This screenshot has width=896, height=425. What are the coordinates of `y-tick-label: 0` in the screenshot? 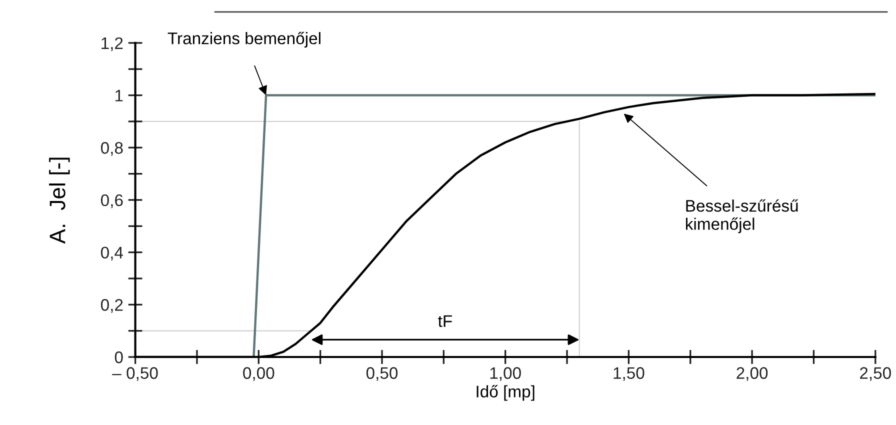 It's located at (118, 357).